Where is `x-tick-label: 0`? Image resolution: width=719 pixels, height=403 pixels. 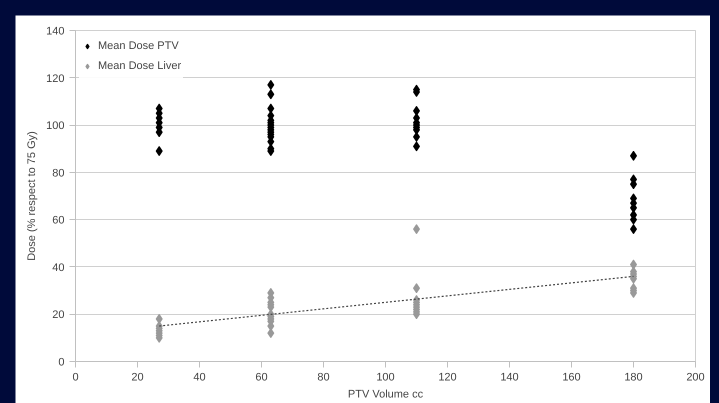
x-tick-label: 0 is located at coordinates (75, 378).